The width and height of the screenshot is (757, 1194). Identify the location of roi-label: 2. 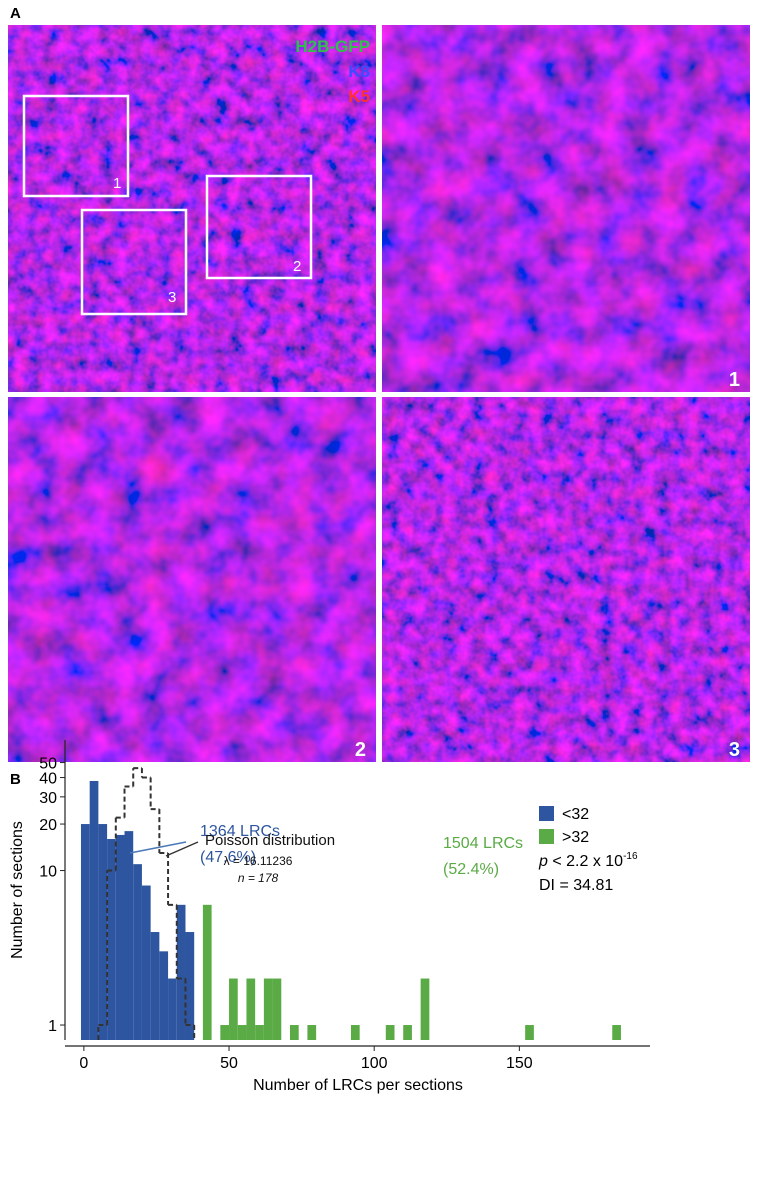
(297, 266).